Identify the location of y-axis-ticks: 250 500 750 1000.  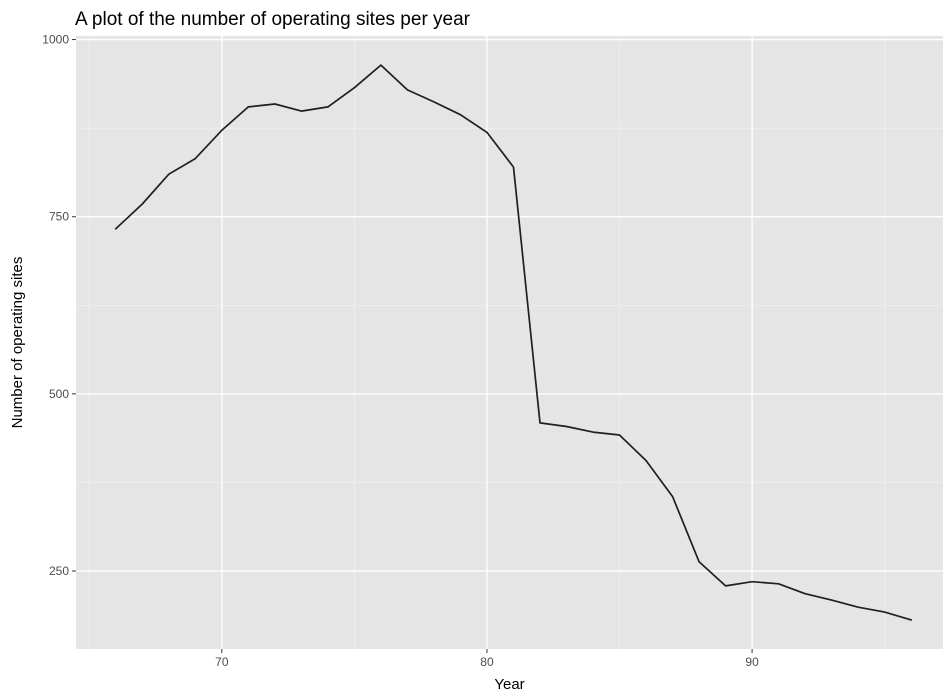
(59, 305).